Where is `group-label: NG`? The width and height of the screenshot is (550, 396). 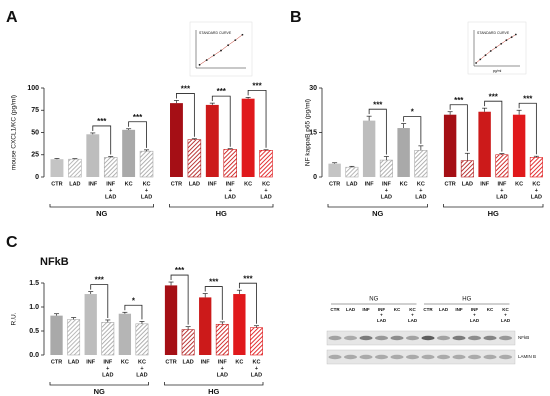
group-label: NG is located at coordinates (101, 213).